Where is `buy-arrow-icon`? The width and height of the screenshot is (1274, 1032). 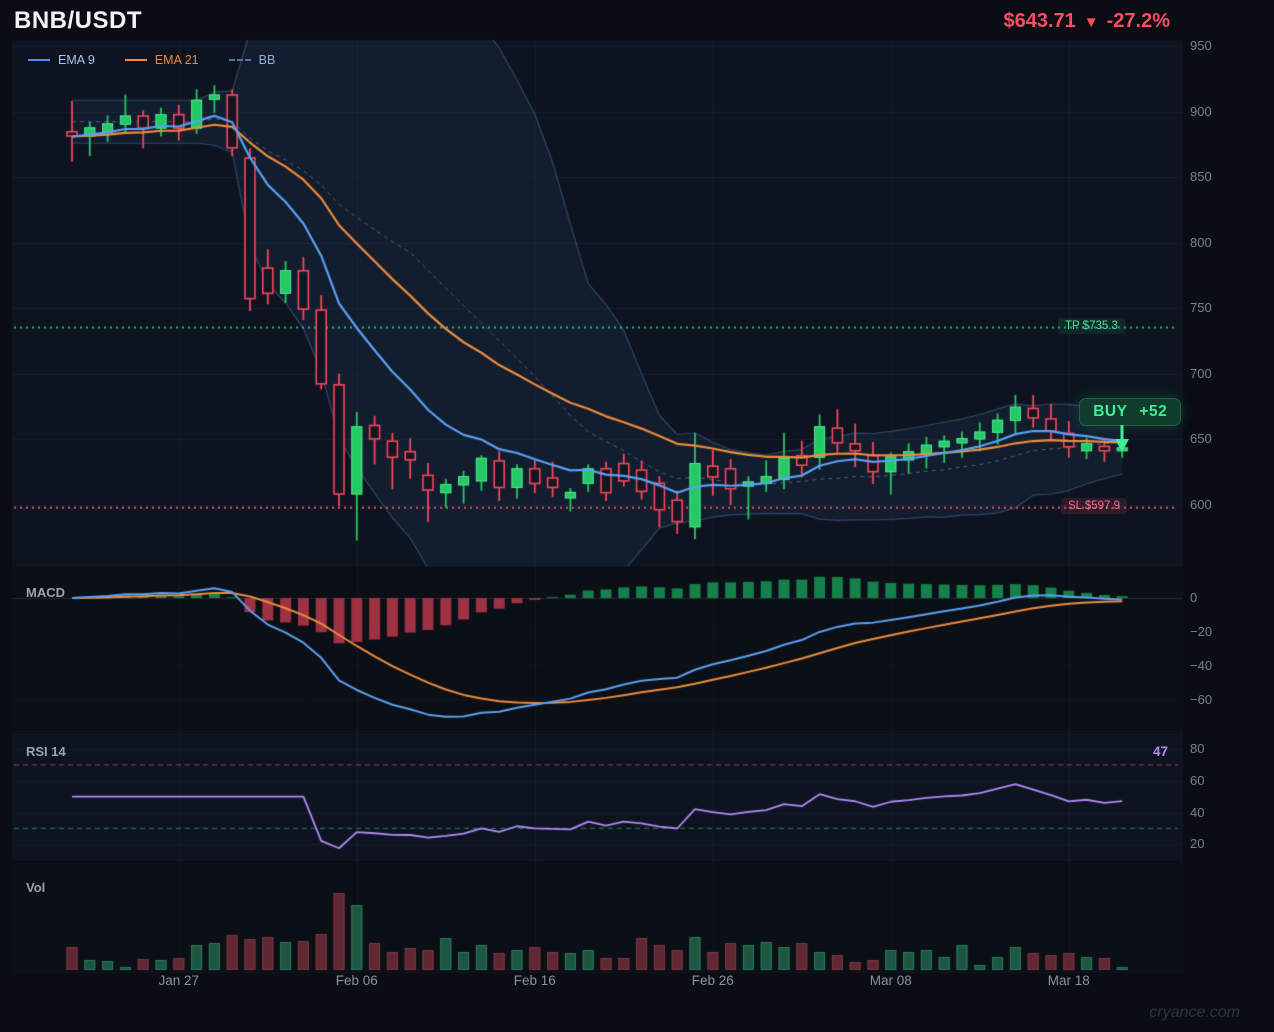 buy-arrow-icon is located at coordinates (1122, 438).